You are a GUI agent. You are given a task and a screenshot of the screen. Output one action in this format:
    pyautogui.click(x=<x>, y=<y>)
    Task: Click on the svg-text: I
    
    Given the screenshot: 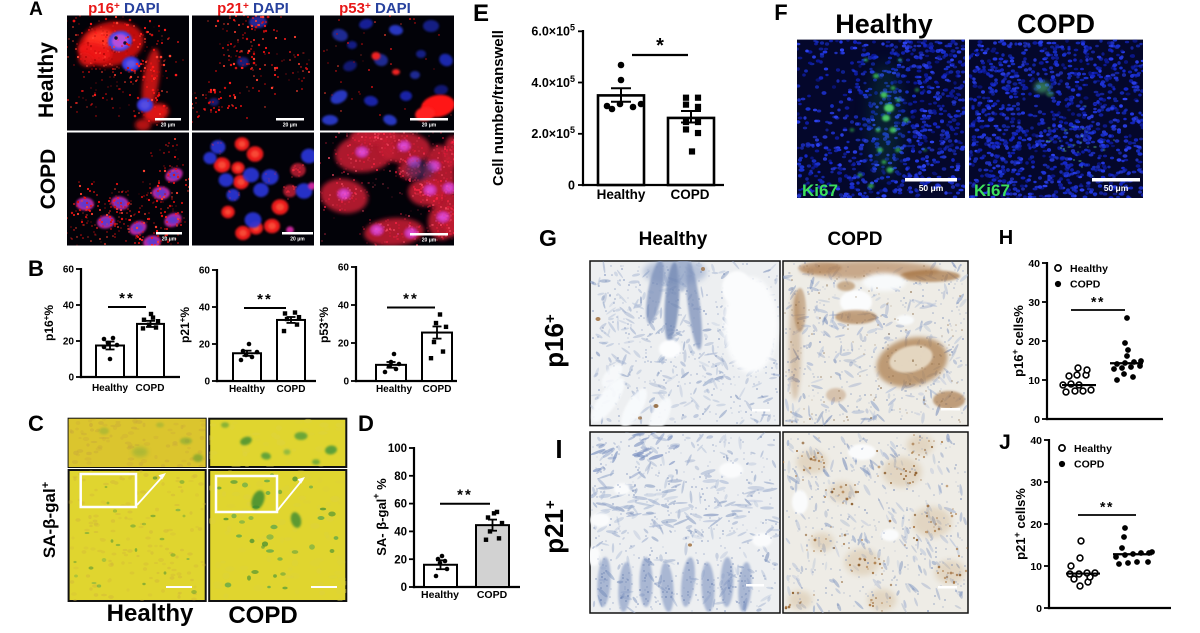 What is the action you would take?
    pyautogui.click(x=558, y=449)
    